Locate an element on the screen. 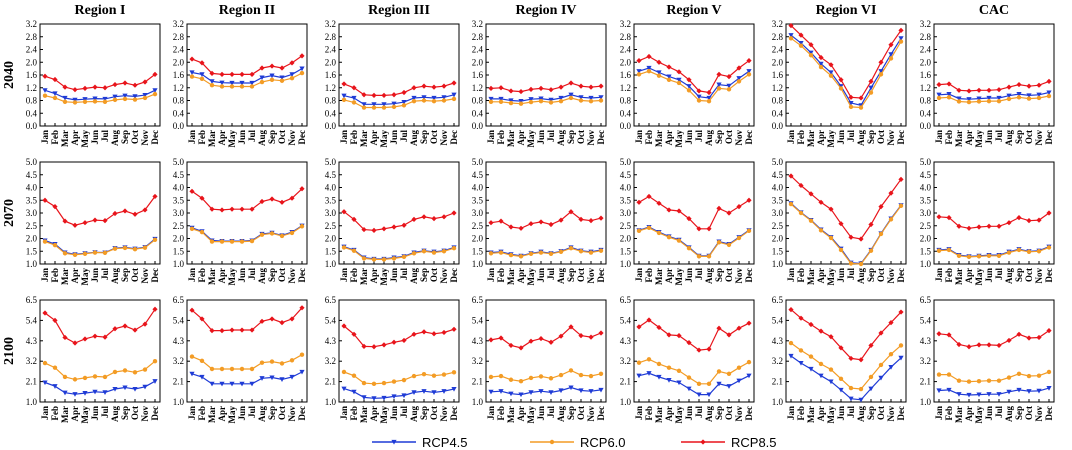  y-tick-label: 2.1 is located at coordinates (31, 382).